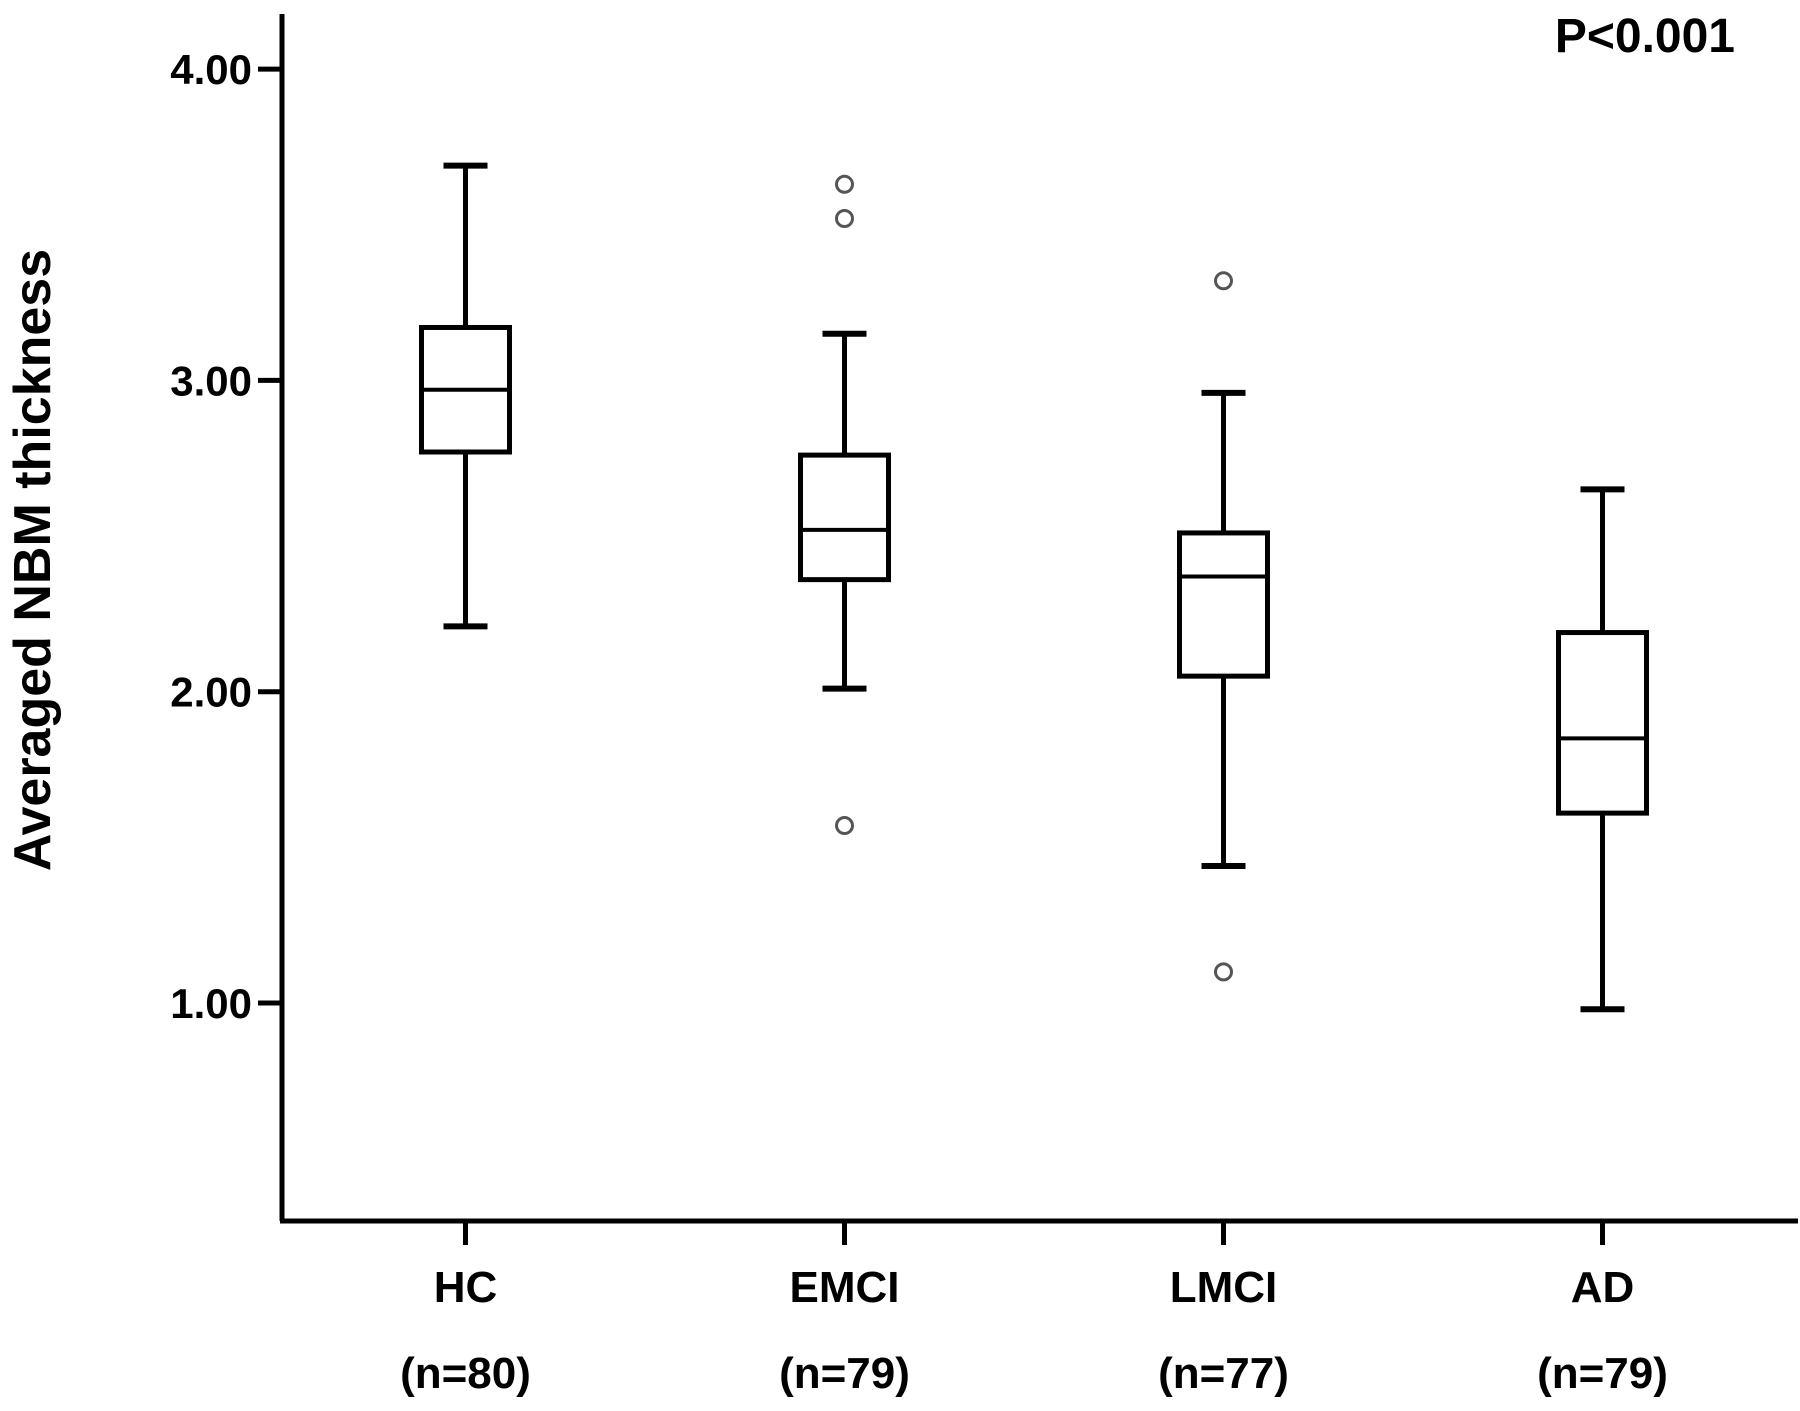  Describe the element at coordinates (211, 380) in the screenshot. I see `y-tick-label: 3.00` at that location.